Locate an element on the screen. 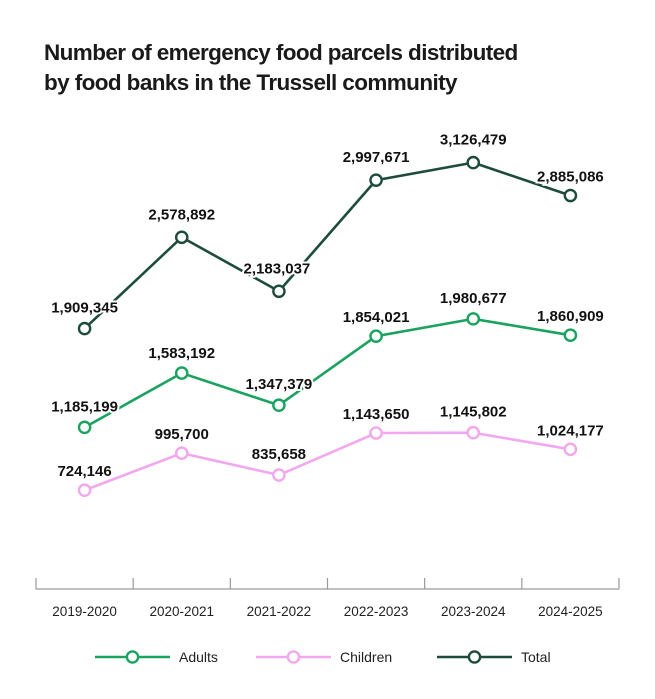 The height and width of the screenshot is (699, 655). data-label-total: 2,183,037 is located at coordinates (277, 268).